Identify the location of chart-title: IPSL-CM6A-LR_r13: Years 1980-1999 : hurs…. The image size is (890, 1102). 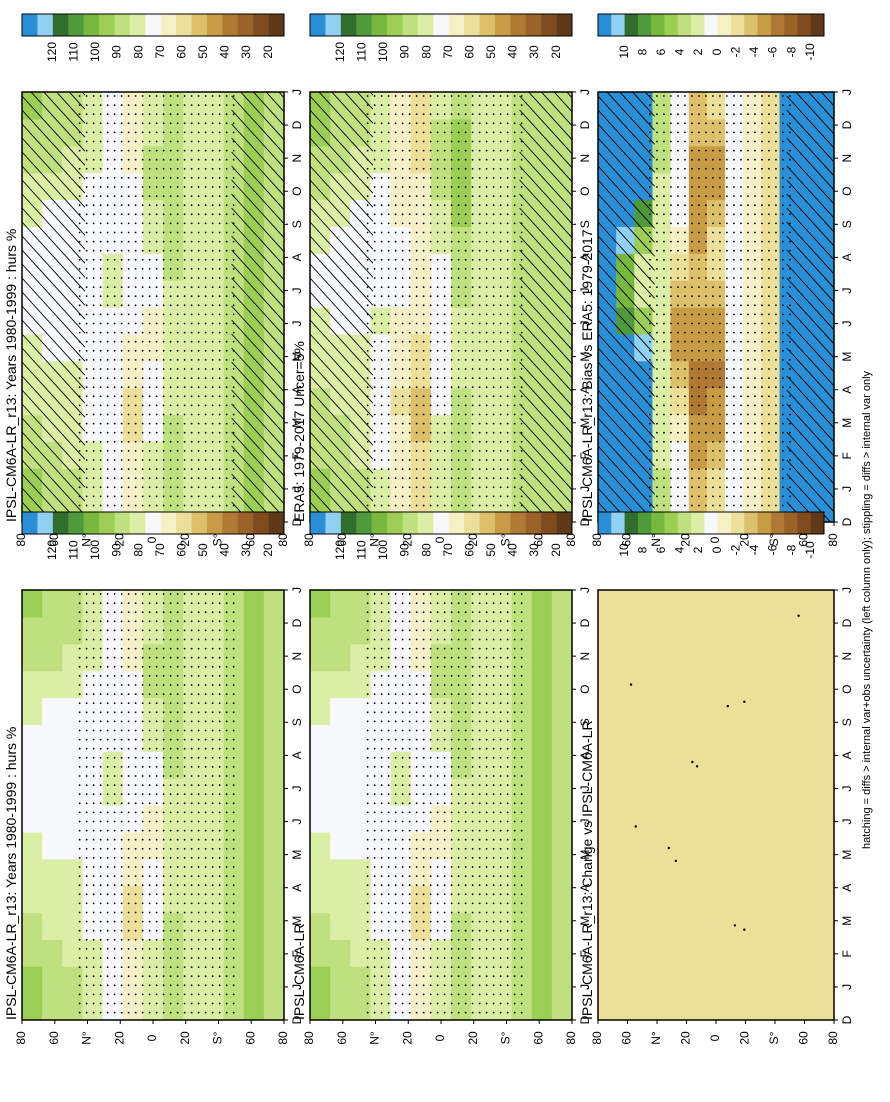
(11, 375).